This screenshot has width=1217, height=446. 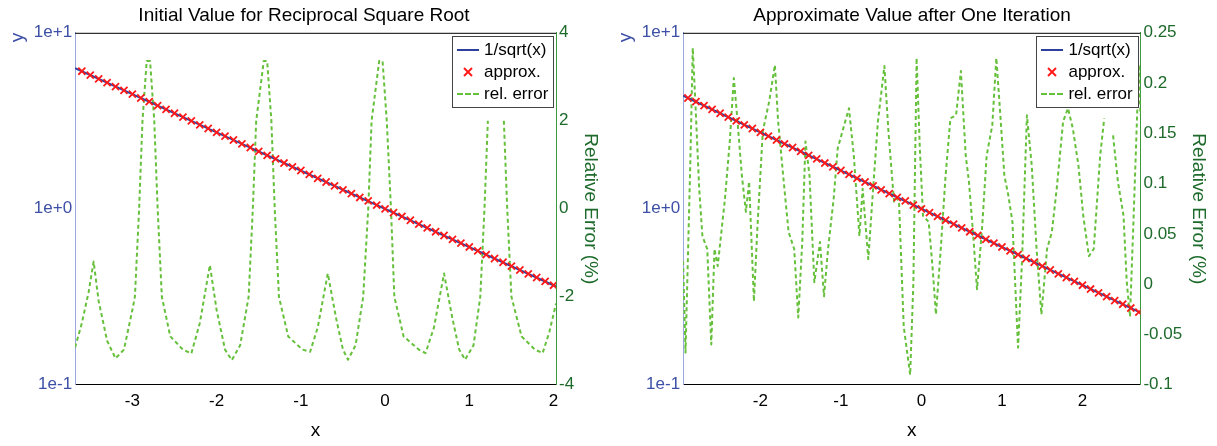 What do you see at coordinates (1163, 334) in the screenshot?
I see `y2-tick-label: -0.05` at bounding box center [1163, 334].